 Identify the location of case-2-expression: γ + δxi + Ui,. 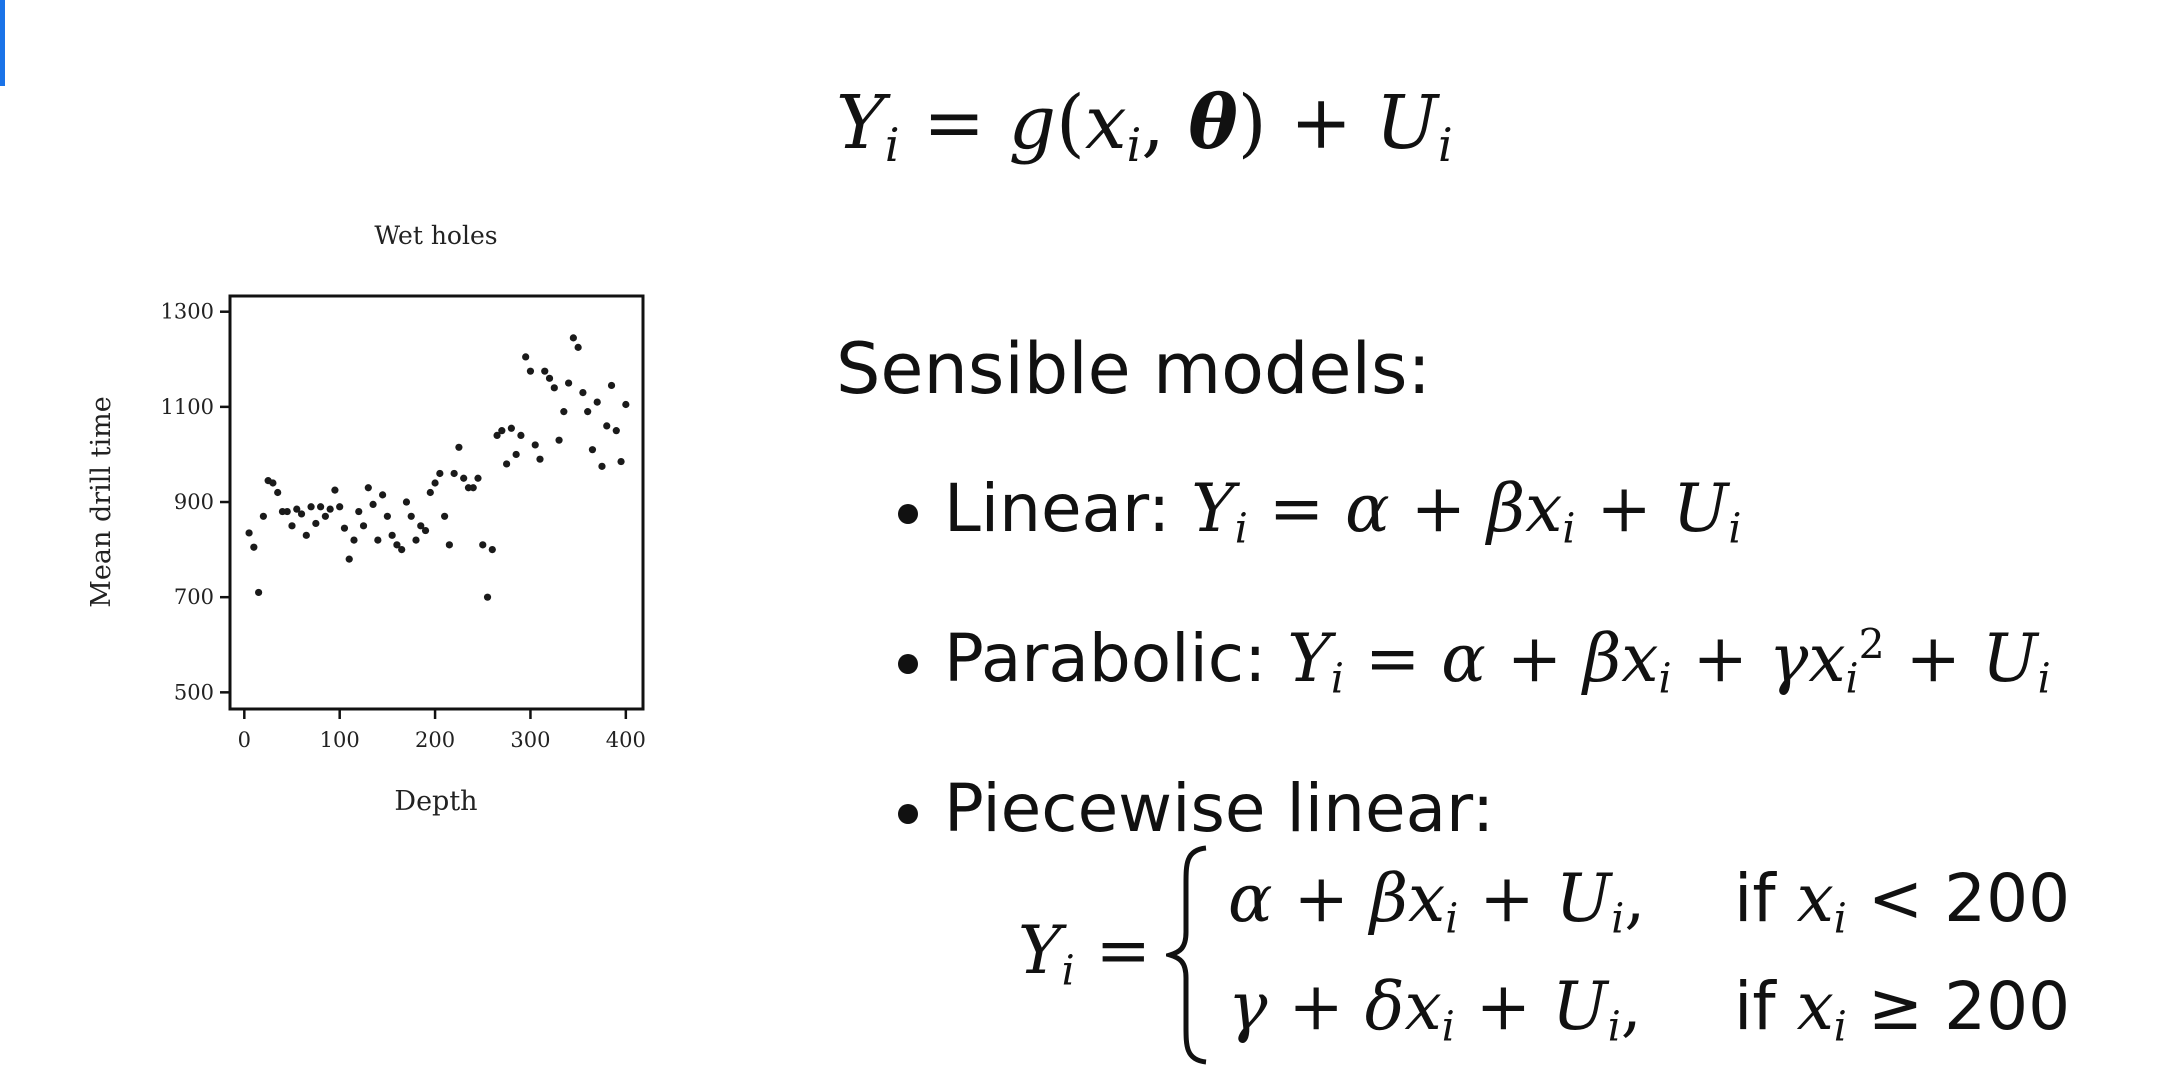
(1435, 1009).